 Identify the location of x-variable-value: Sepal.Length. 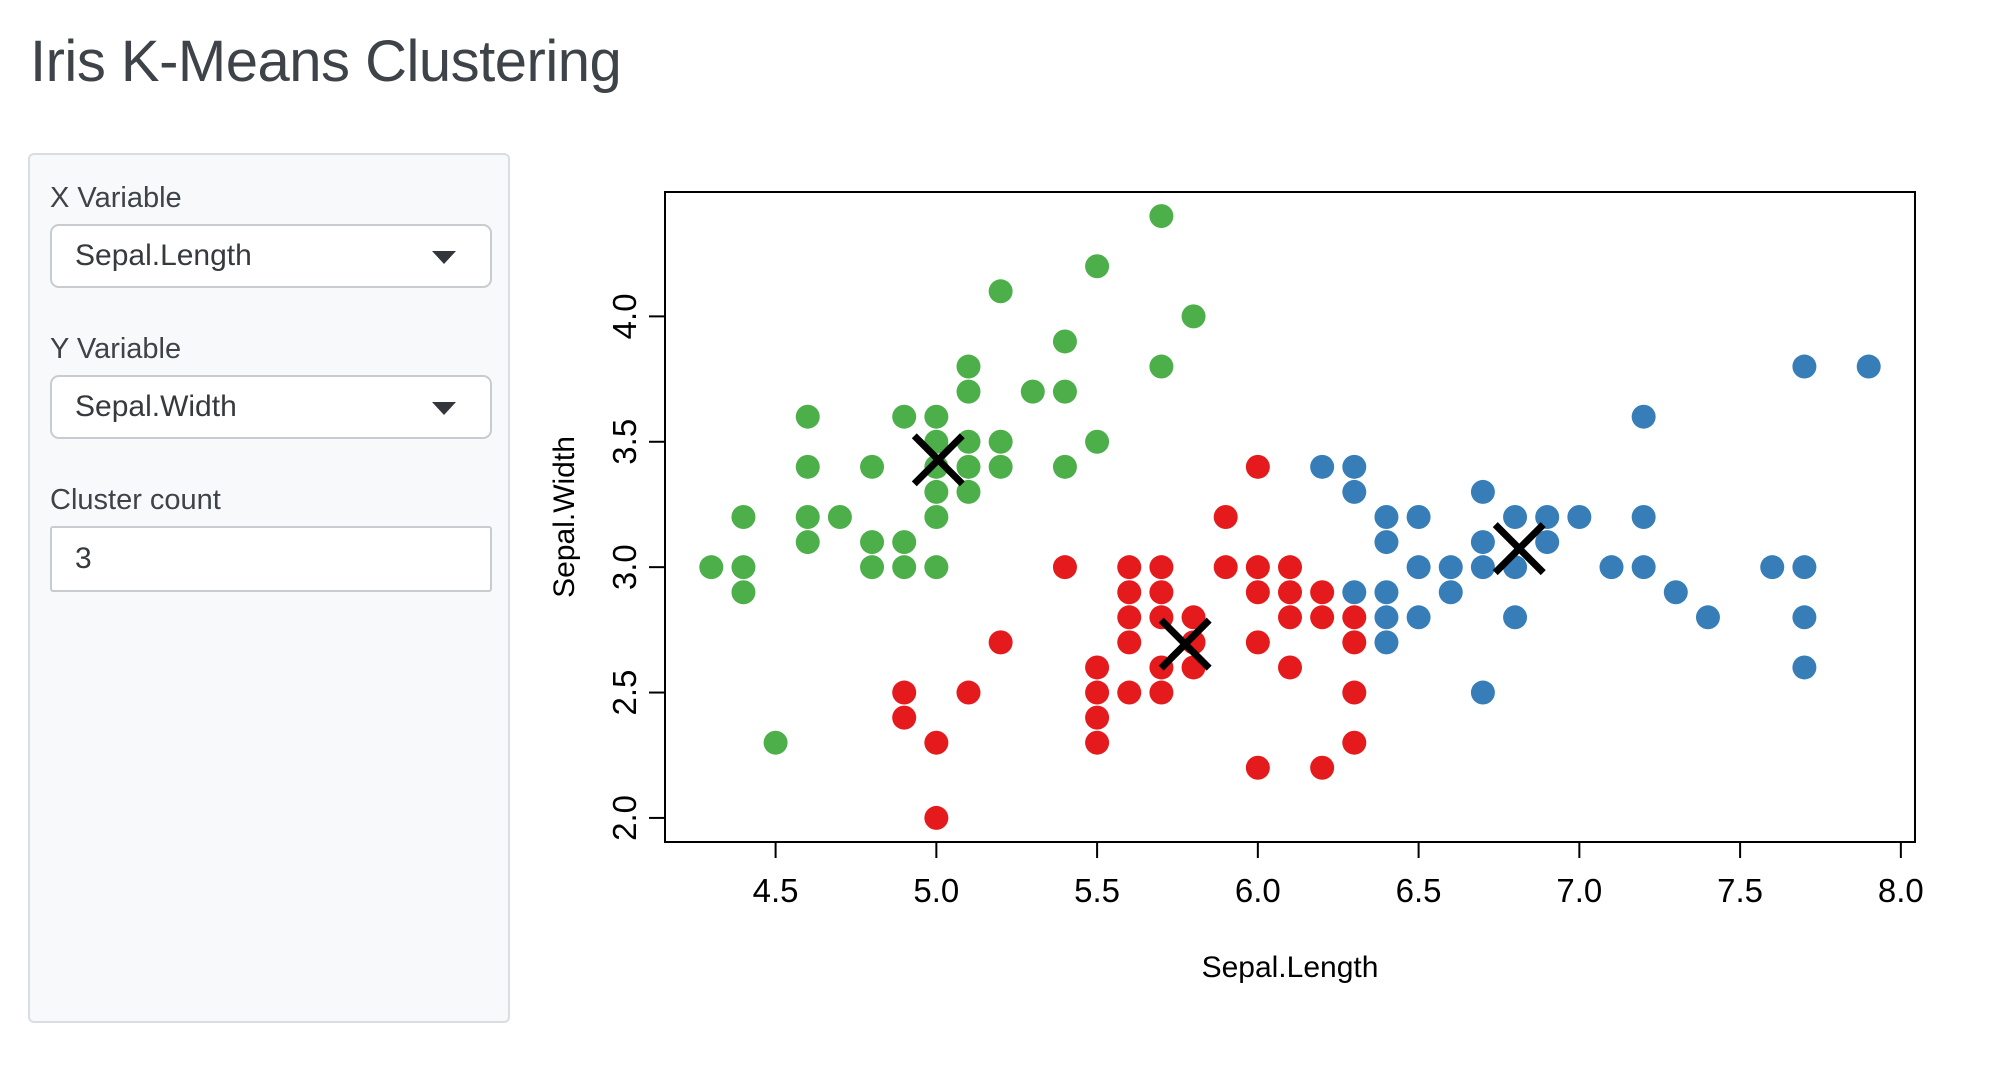
(163, 255).